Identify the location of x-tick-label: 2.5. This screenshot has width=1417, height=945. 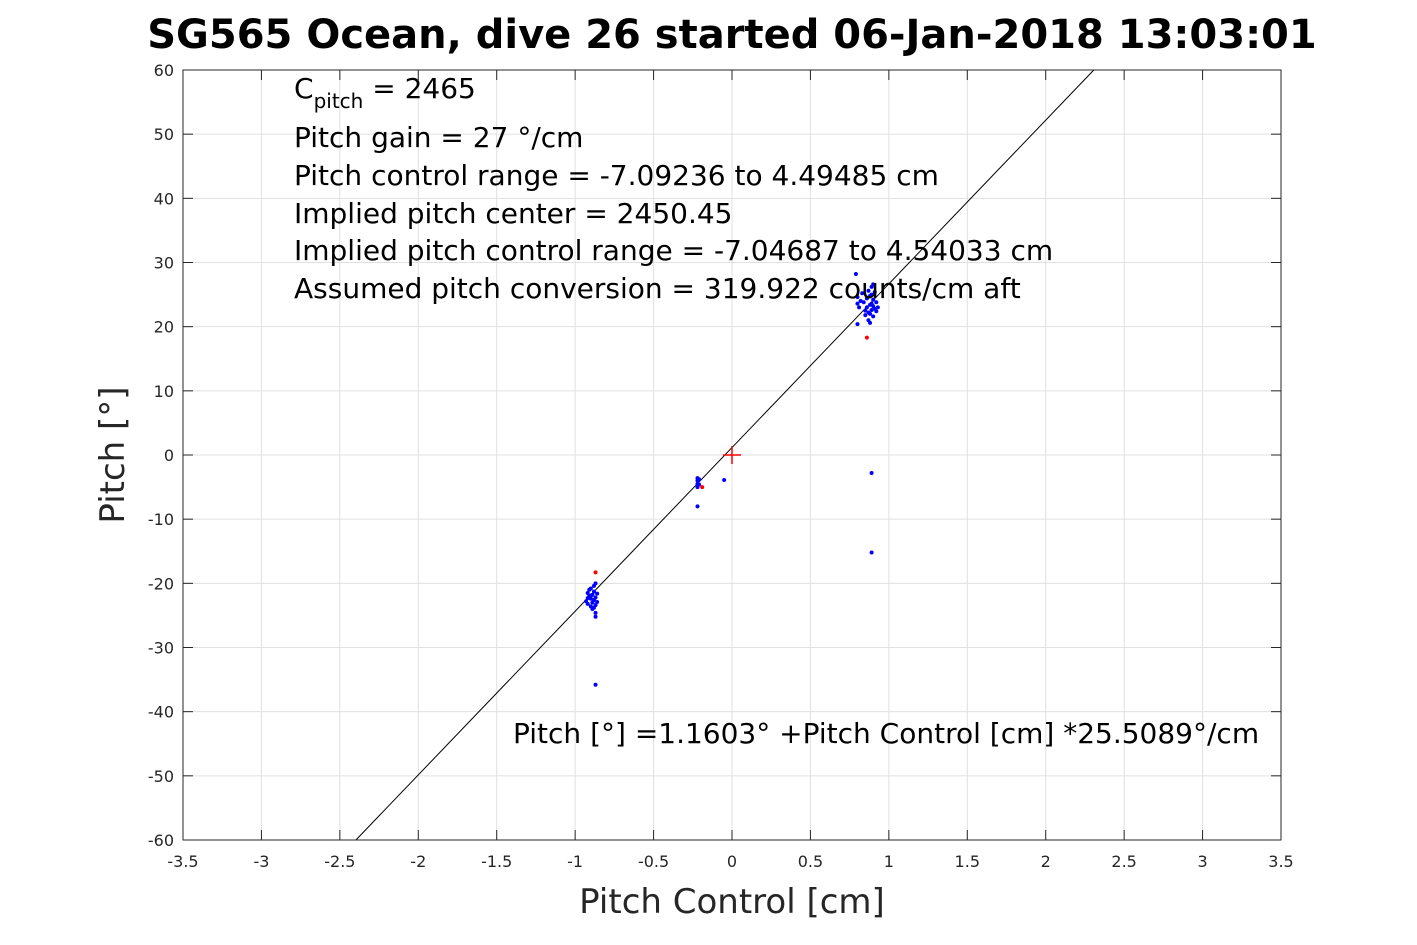
(1123, 861).